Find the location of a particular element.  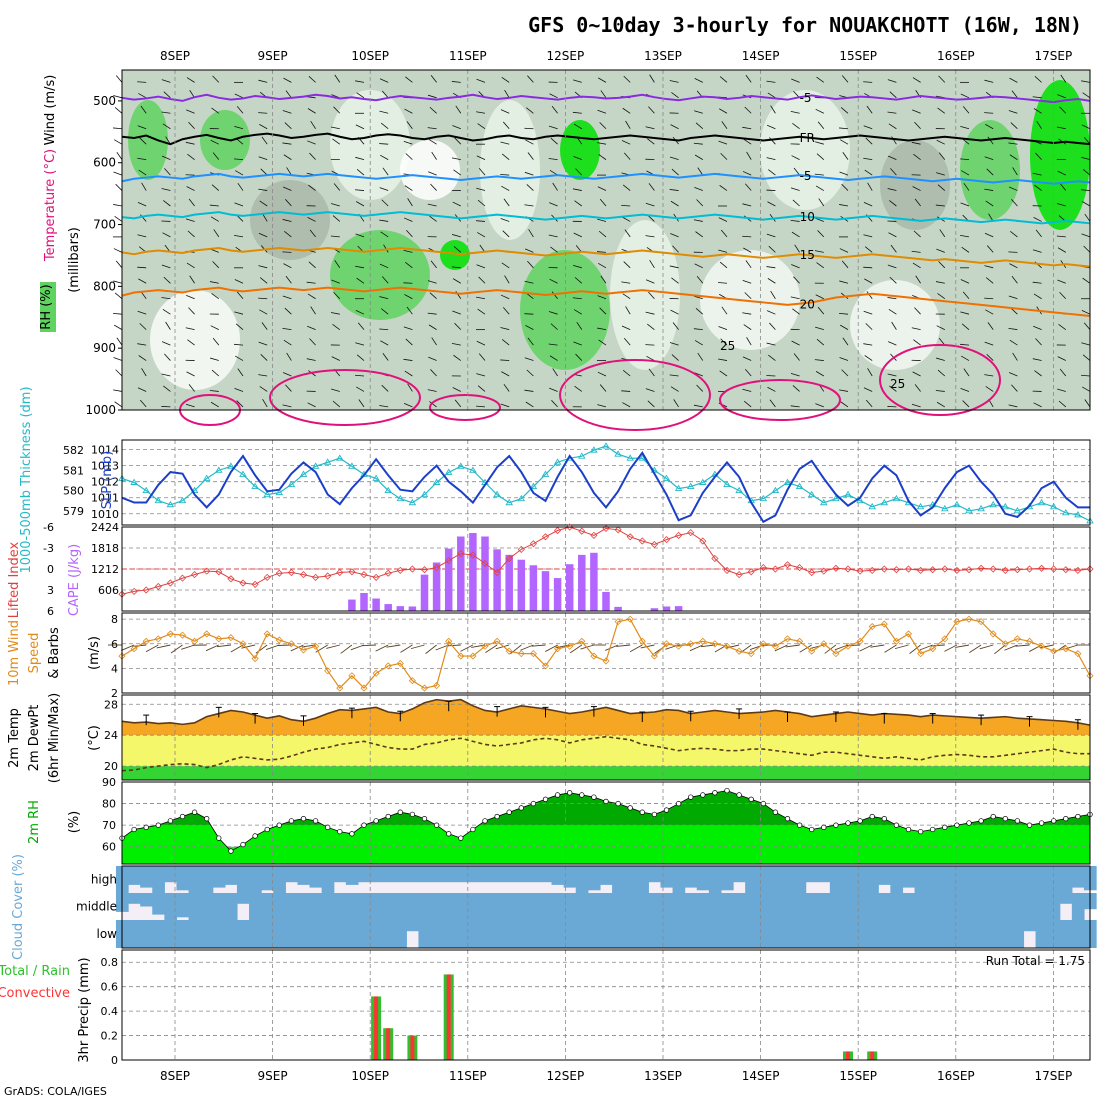

lifted-index-line is located at coordinates (606, 560).